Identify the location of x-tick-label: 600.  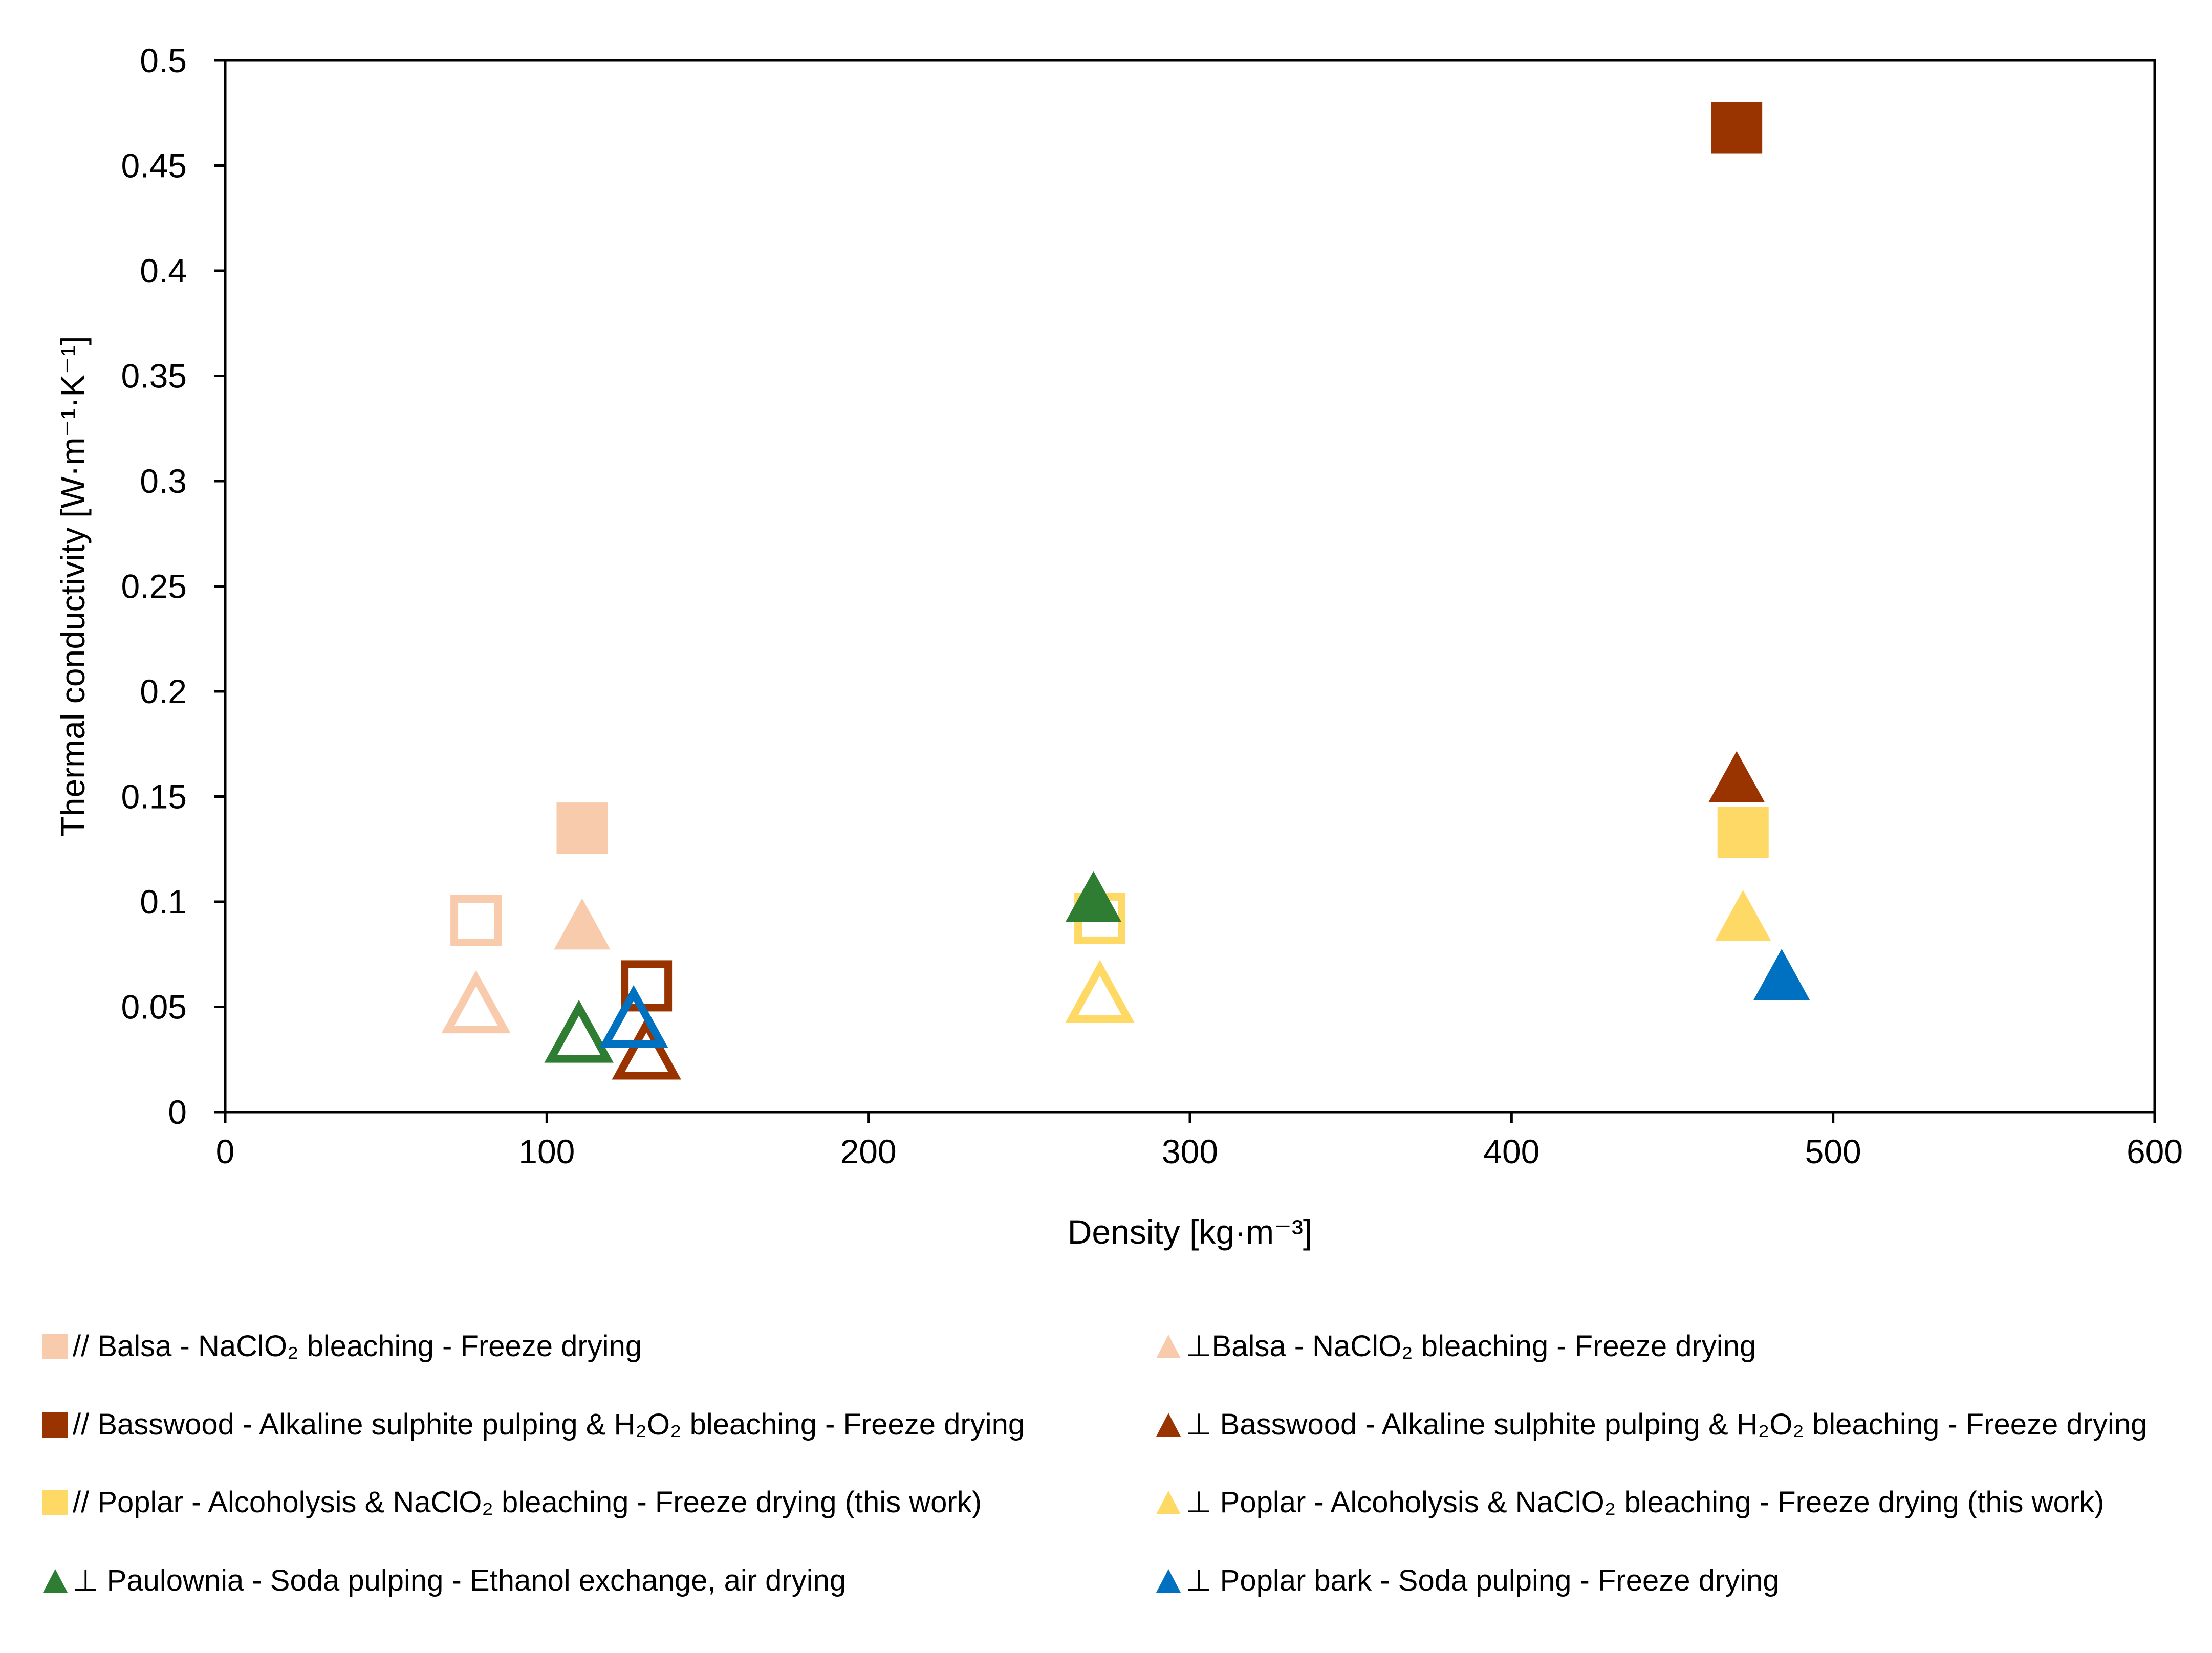
(2155, 1151).